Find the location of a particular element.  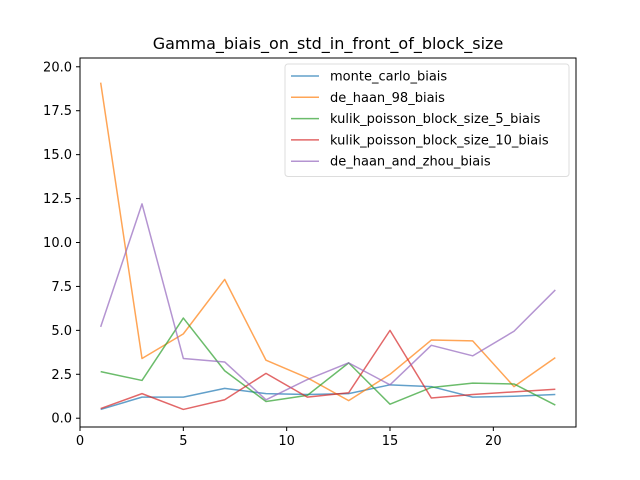

legend-box is located at coordinates (427, 120).